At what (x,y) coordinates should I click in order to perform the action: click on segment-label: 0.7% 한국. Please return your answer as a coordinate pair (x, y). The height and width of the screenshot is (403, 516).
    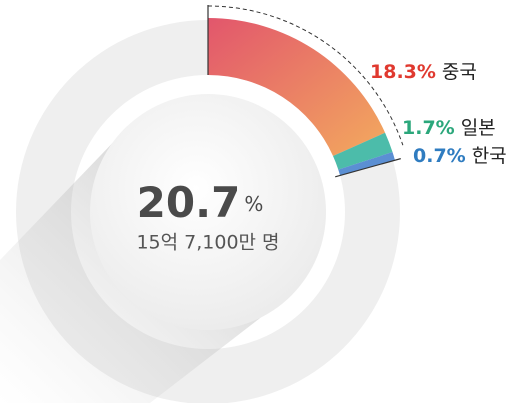
    Looking at the image, I should click on (460, 156).